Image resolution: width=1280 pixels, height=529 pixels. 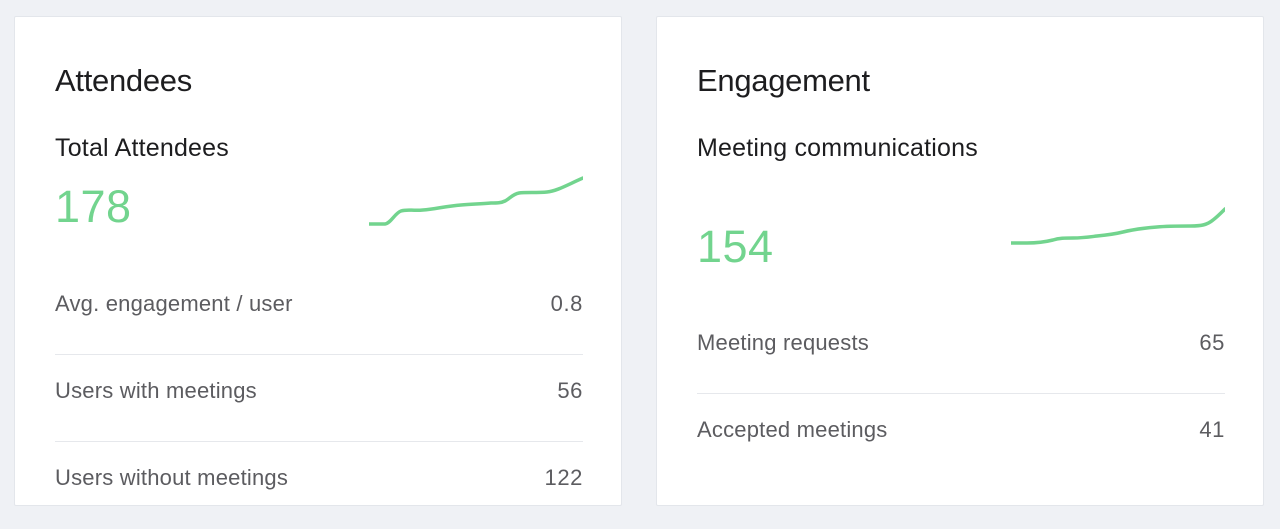 What do you see at coordinates (93, 206) in the screenshot?
I see `metric-value: 178` at bounding box center [93, 206].